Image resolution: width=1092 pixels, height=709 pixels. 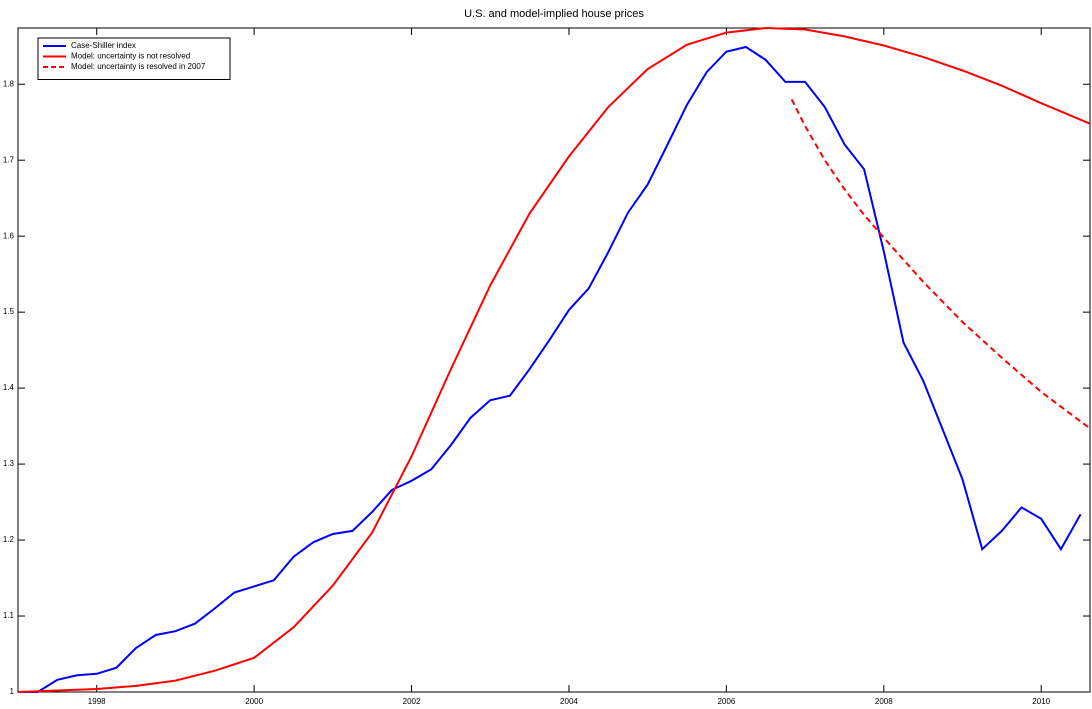 I want to click on x-tick-label: 1998, so click(x=97, y=701).